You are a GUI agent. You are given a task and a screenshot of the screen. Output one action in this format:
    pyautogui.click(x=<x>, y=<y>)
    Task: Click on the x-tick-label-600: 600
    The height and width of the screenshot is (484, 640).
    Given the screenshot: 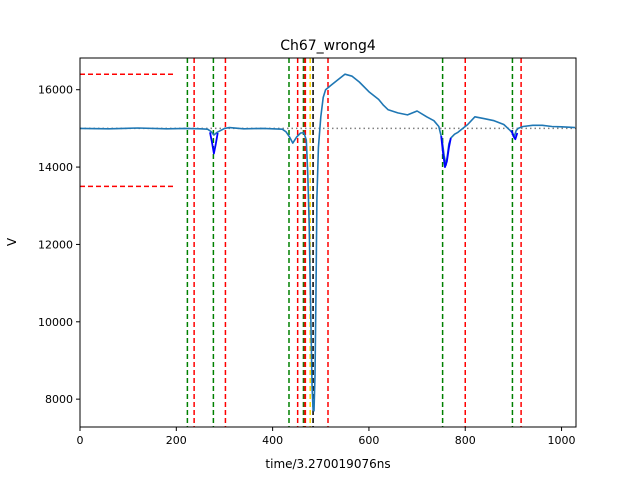 What is the action you would take?
    pyautogui.click(x=368, y=440)
    